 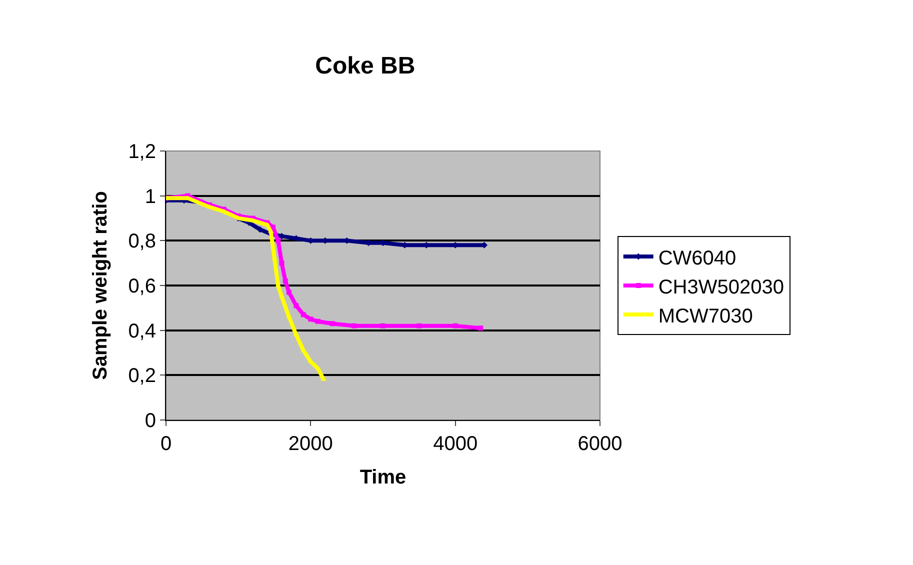 What do you see at coordinates (310, 444) in the screenshot?
I see `x-tick-label: 2000` at bounding box center [310, 444].